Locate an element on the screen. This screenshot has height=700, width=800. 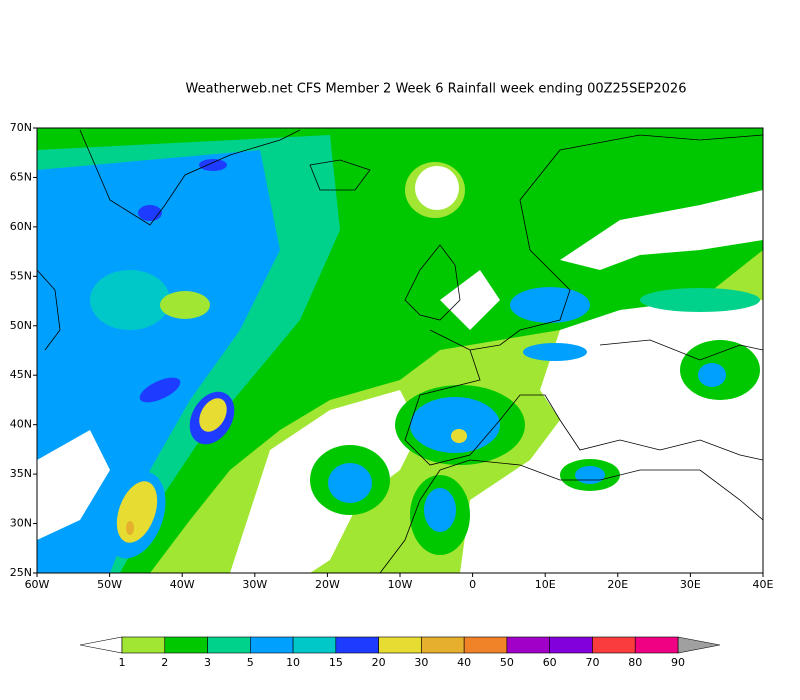
colorbar-label: 40 is located at coordinates (464, 662).